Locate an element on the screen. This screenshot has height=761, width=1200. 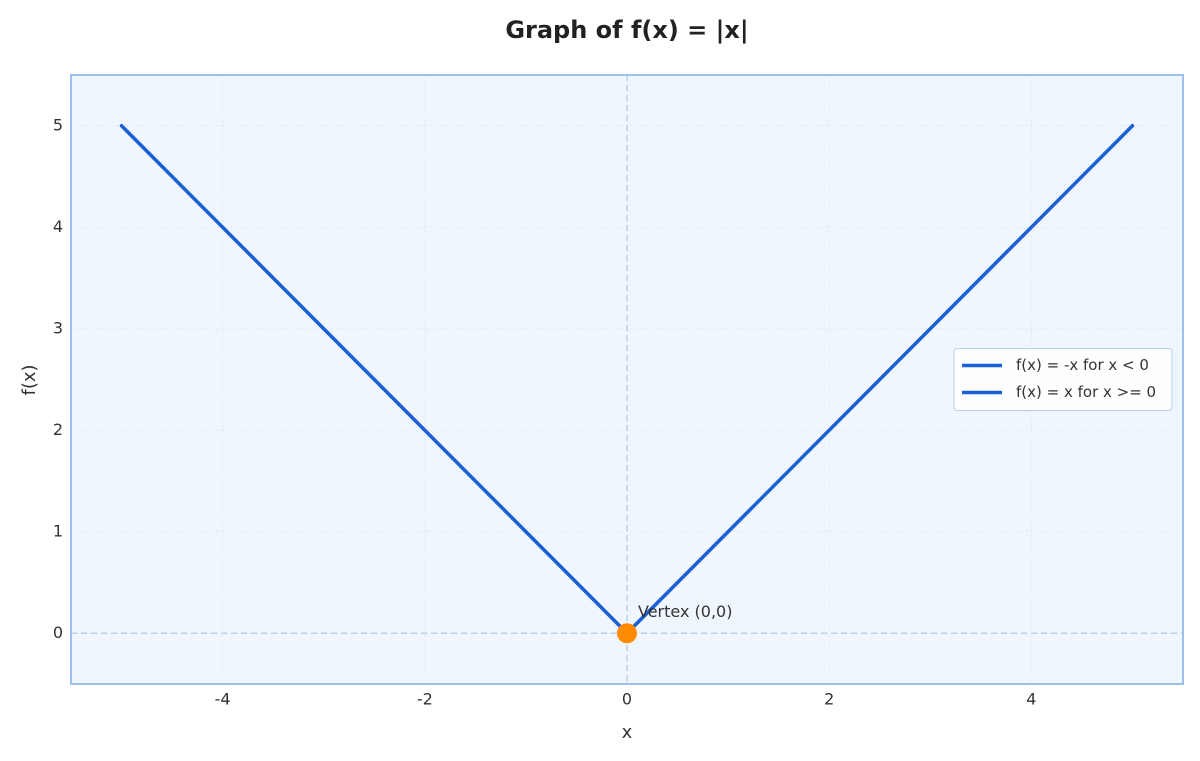
annotation: Vertex (0,0) is located at coordinates (685, 611).